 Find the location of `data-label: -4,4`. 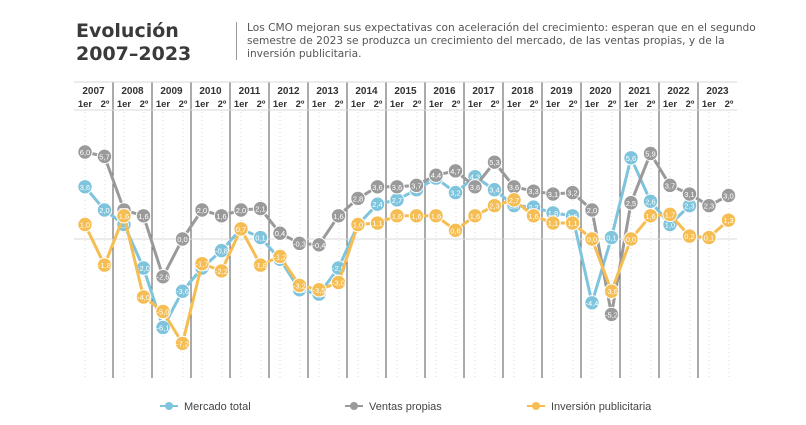

data-label: -4,4 is located at coordinates (592, 303).